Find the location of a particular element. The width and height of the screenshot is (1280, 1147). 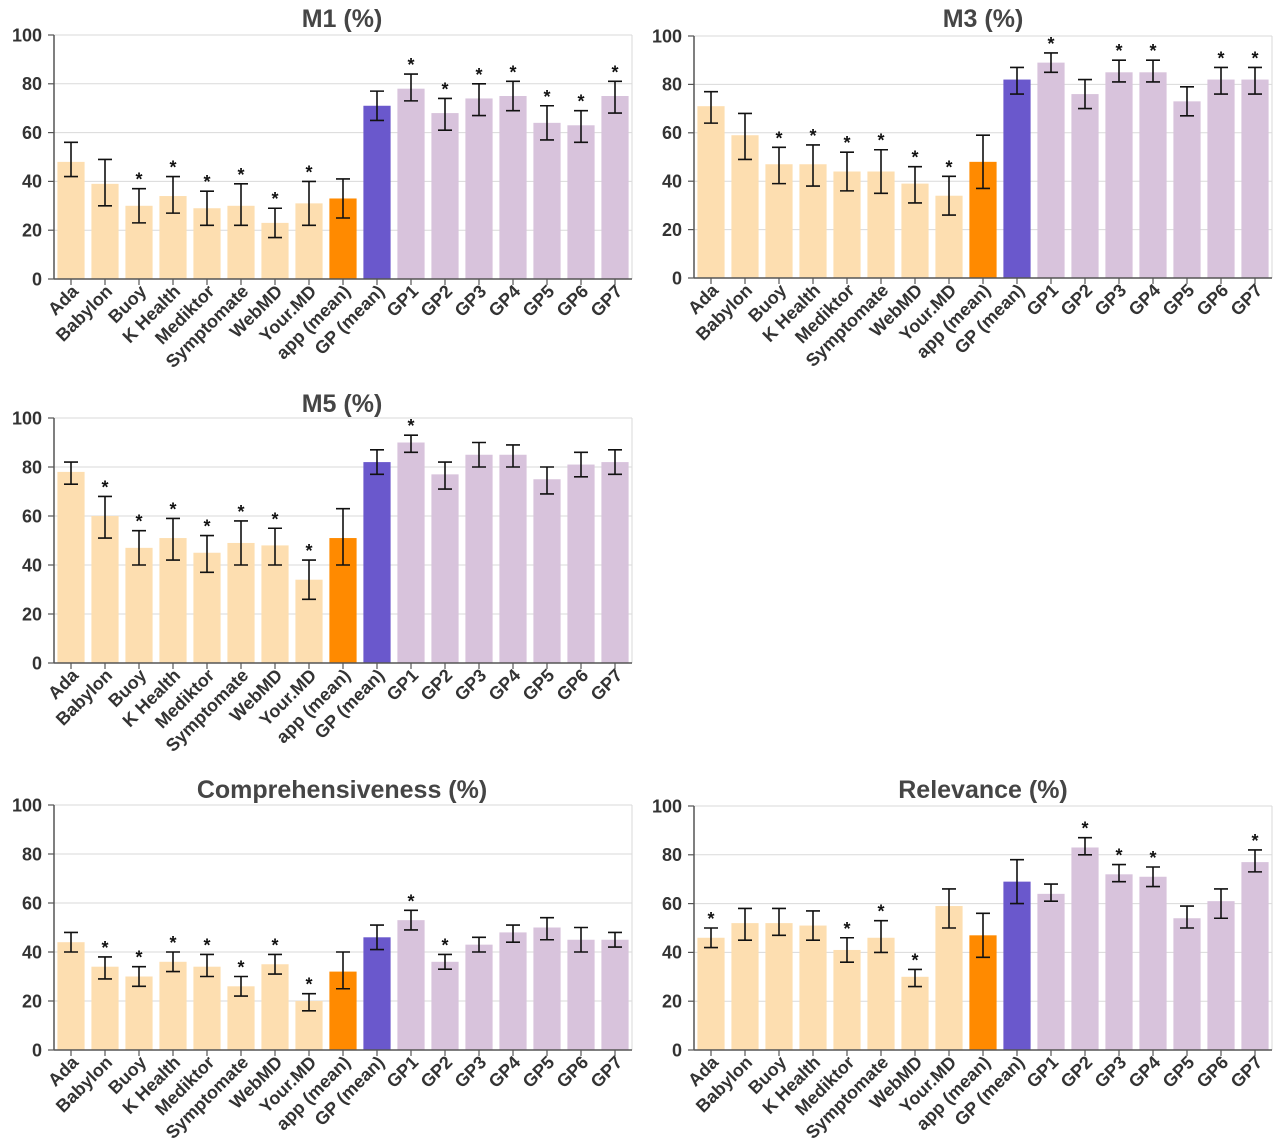

chart-title: Comprehensiveness (%) is located at coordinates (342, 790).